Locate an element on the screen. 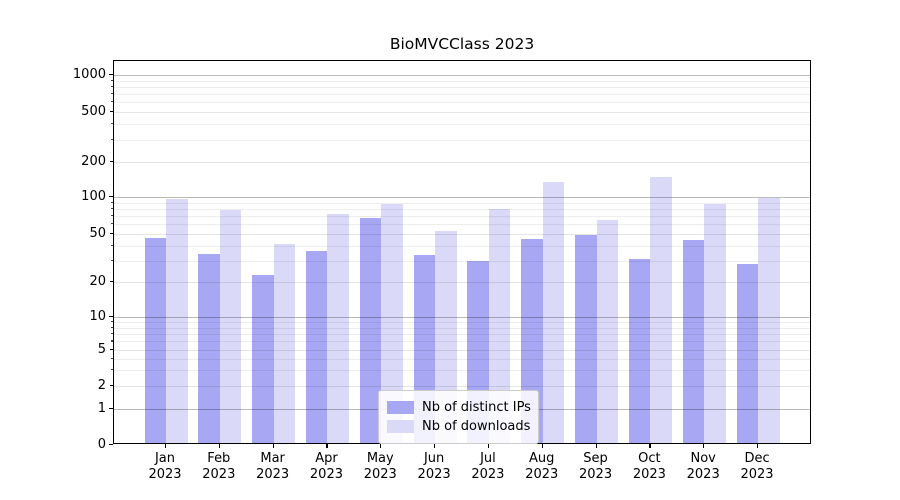 Image resolution: width=900 pixels, height=500 pixels. y-tick-label: 2 is located at coordinates (101, 385).